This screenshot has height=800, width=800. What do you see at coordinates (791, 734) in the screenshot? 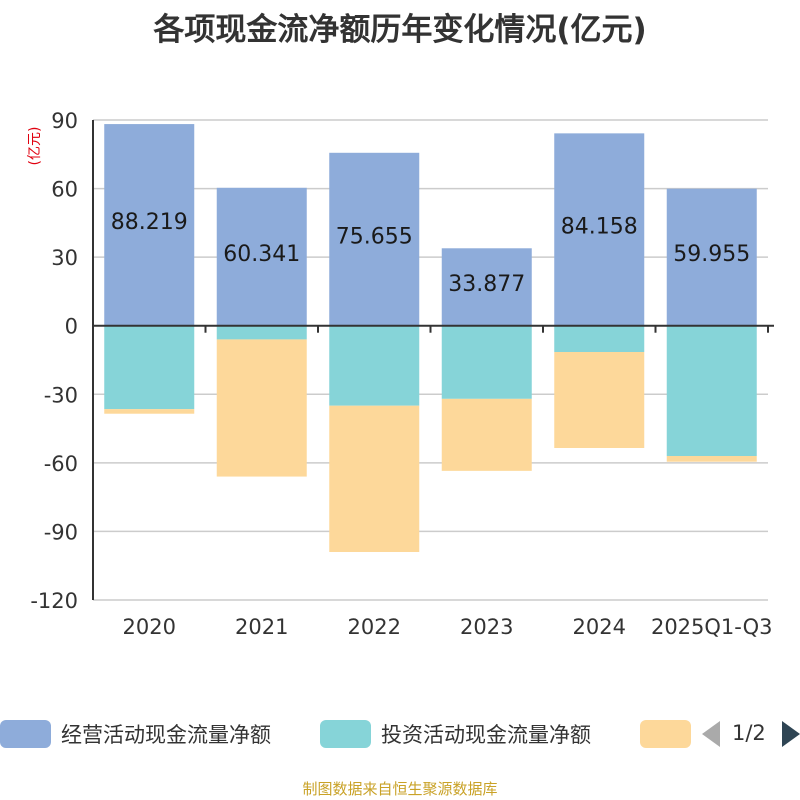
I see `pager-next-arrow-icon` at bounding box center [791, 734].